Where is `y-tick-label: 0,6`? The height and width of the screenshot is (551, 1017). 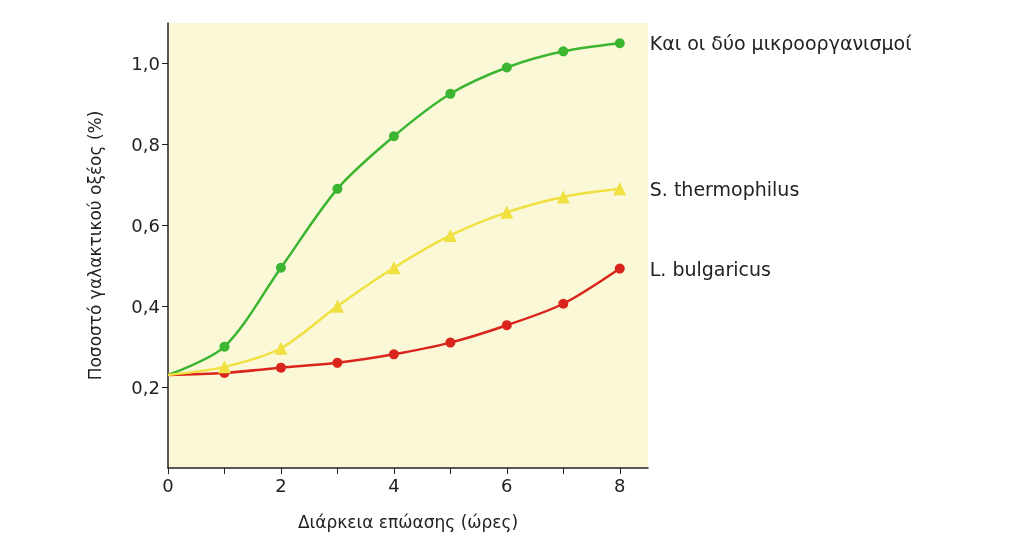
y-tick-label: 0,6 is located at coordinates (145, 225).